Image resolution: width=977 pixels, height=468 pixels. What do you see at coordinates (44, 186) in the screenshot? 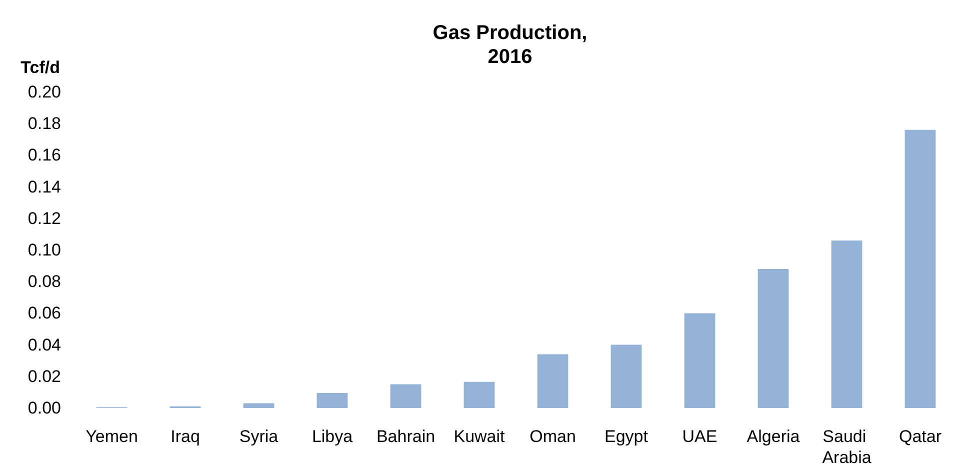
I see `y-tick-label: 0.14` at bounding box center [44, 186].